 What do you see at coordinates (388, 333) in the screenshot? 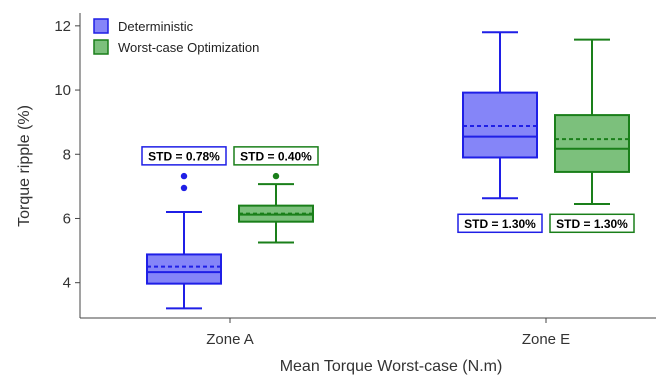
I see `x-axis-ticks: Zone A Zone E` at bounding box center [388, 333].